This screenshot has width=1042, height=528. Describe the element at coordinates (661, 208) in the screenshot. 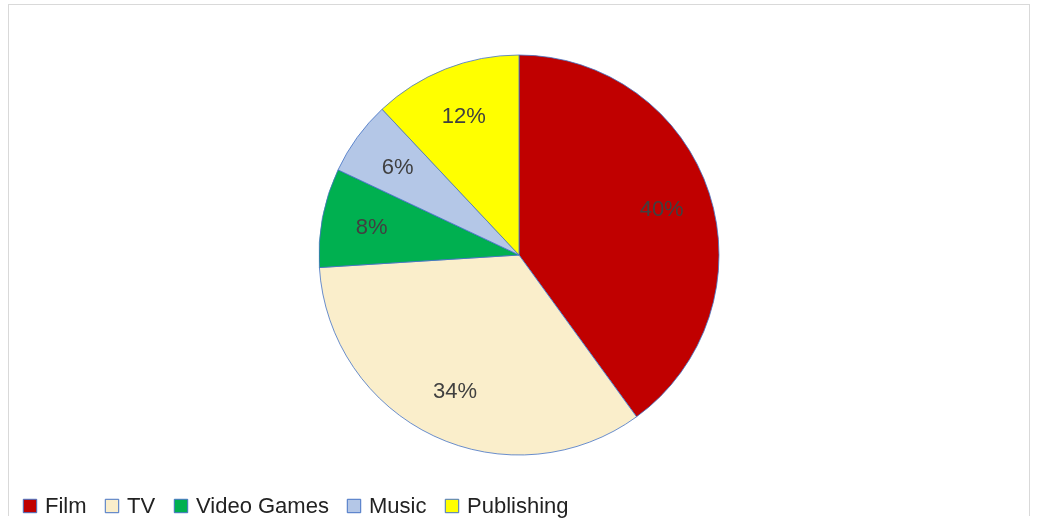

I see `data-label: 40%` at that location.